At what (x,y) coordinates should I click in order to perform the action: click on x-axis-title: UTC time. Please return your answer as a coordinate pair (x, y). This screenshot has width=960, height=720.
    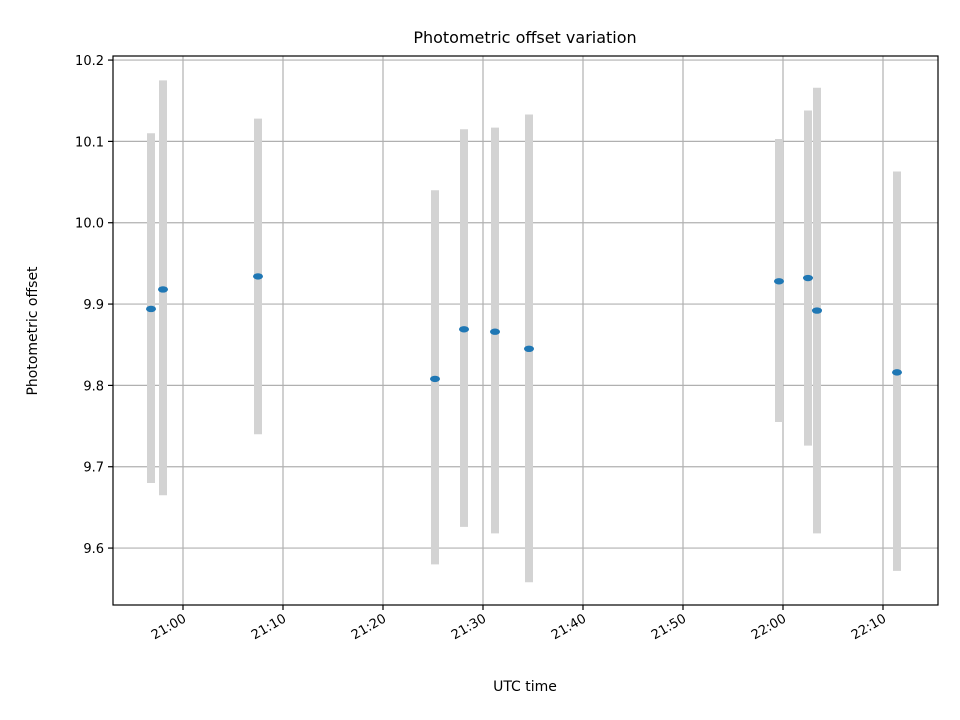
    Looking at the image, I should click on (525, 687).